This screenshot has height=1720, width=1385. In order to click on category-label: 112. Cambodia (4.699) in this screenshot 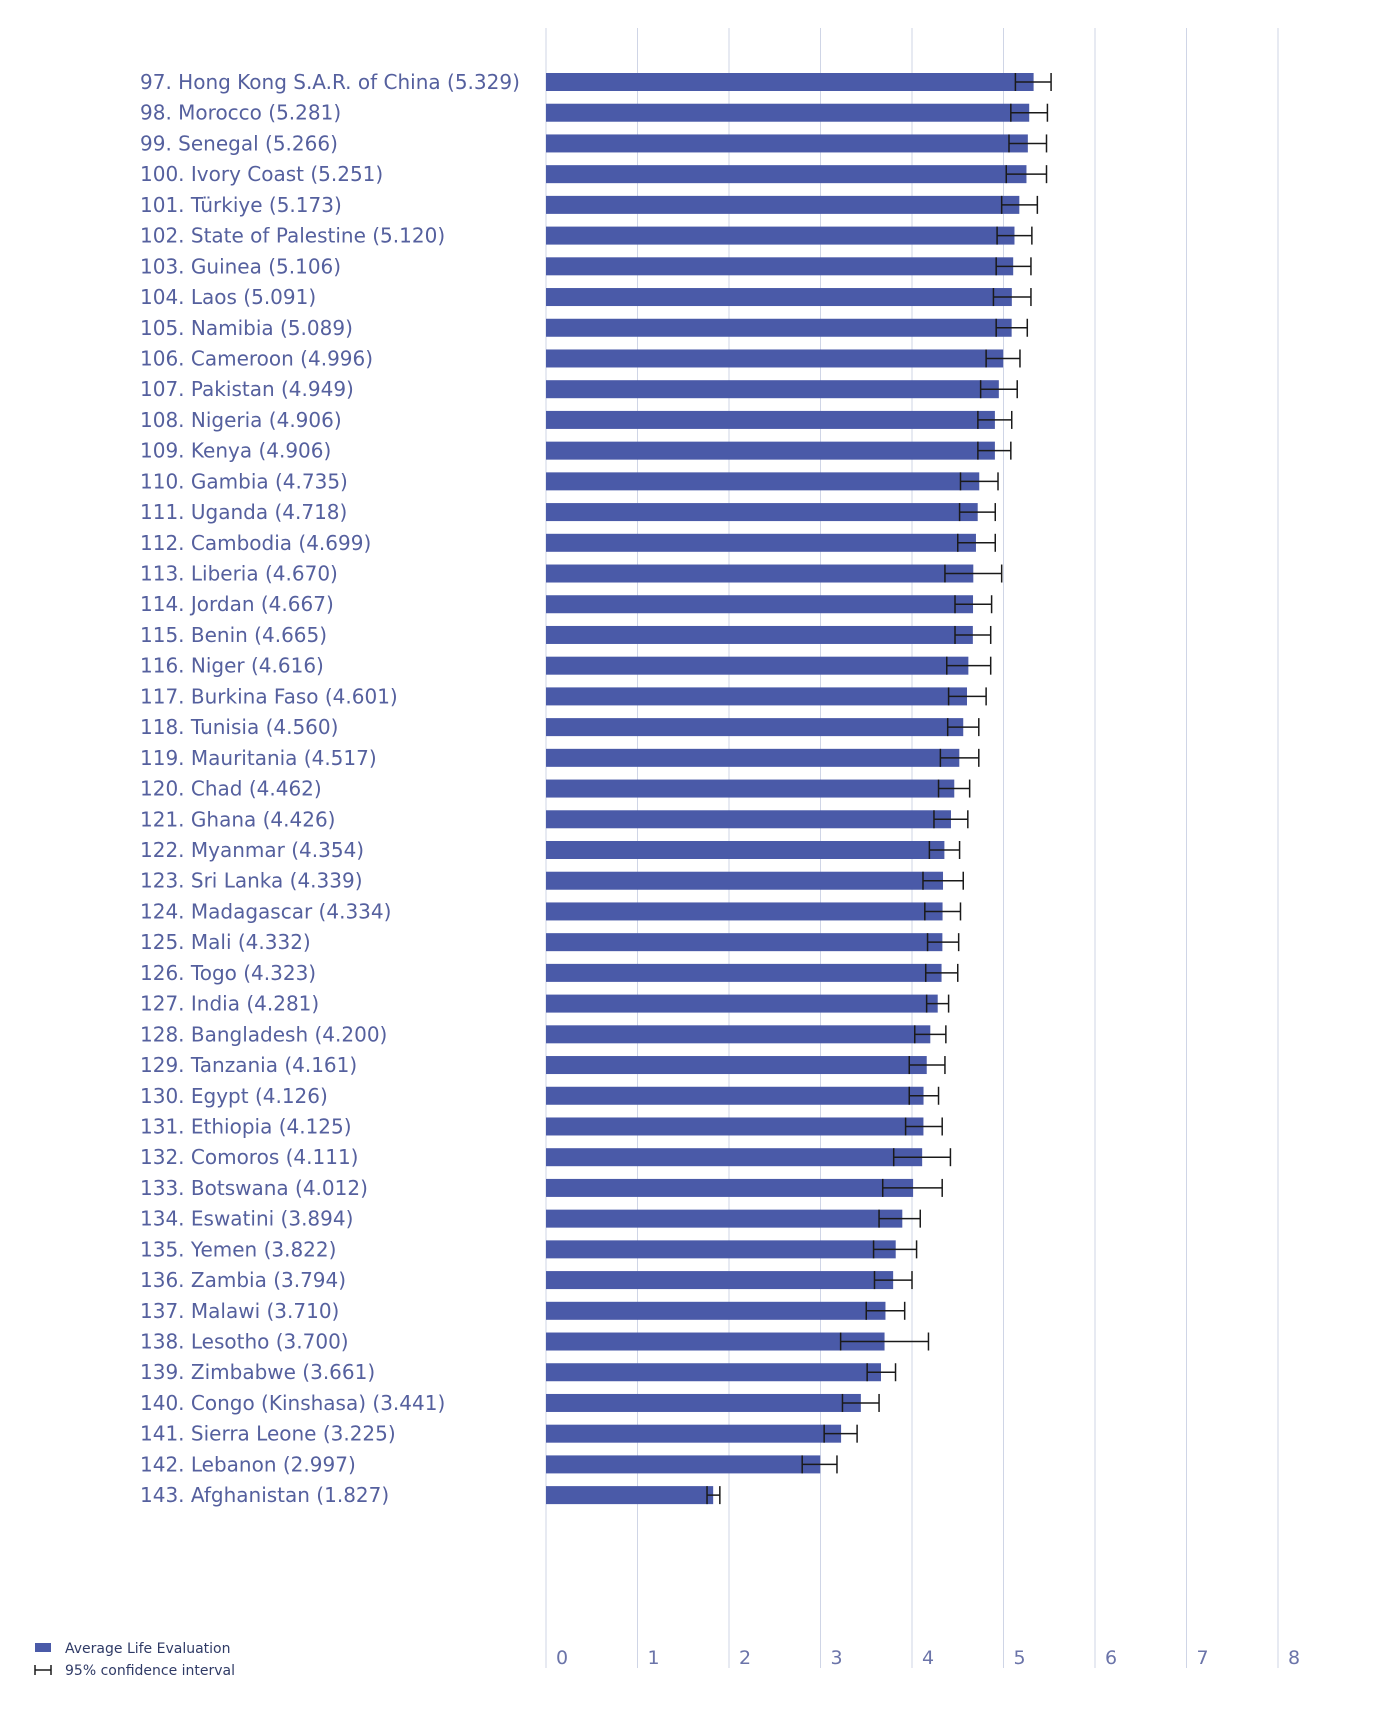, I will do `click(255, 543)`.